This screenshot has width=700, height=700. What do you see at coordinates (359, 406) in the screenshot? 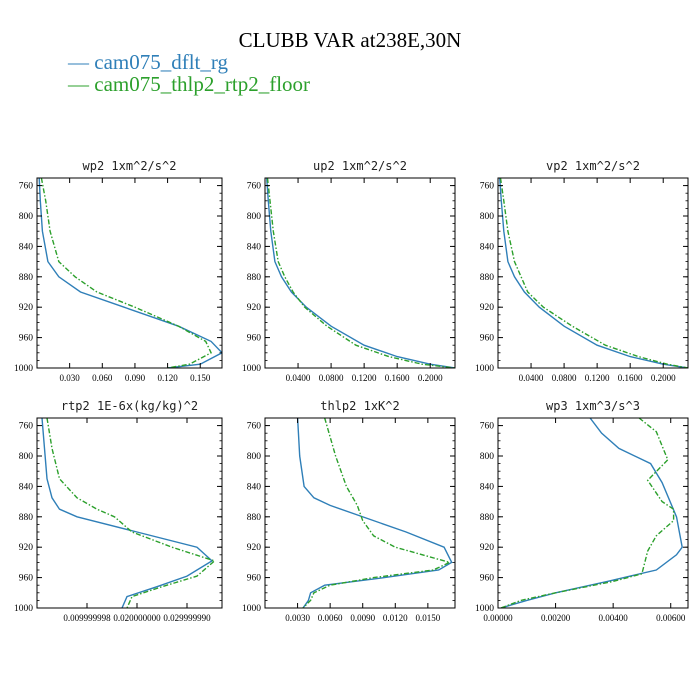
I see `panel-title: thlp2 1xK^2` at bounding box center [359, 406].